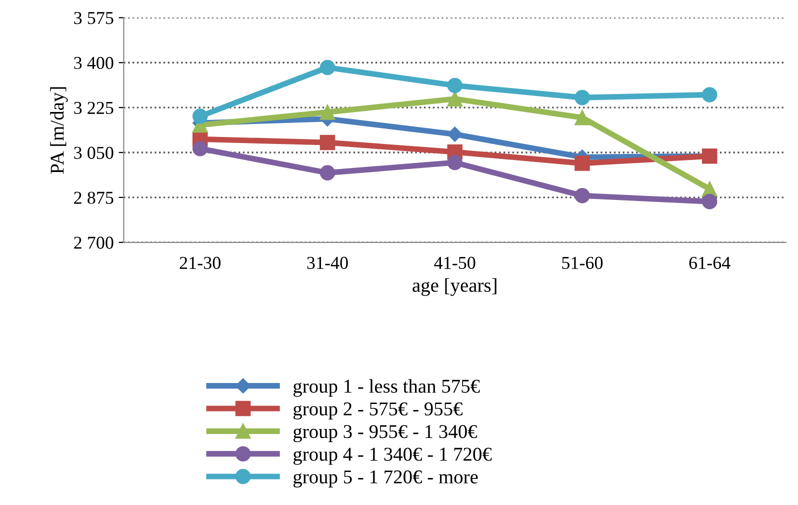 The height and width of the screenshot is (505, 798). Describe the element at coordinates (200, 262) in the screenshot. I see `x-tick-label: 21-30` at that location.